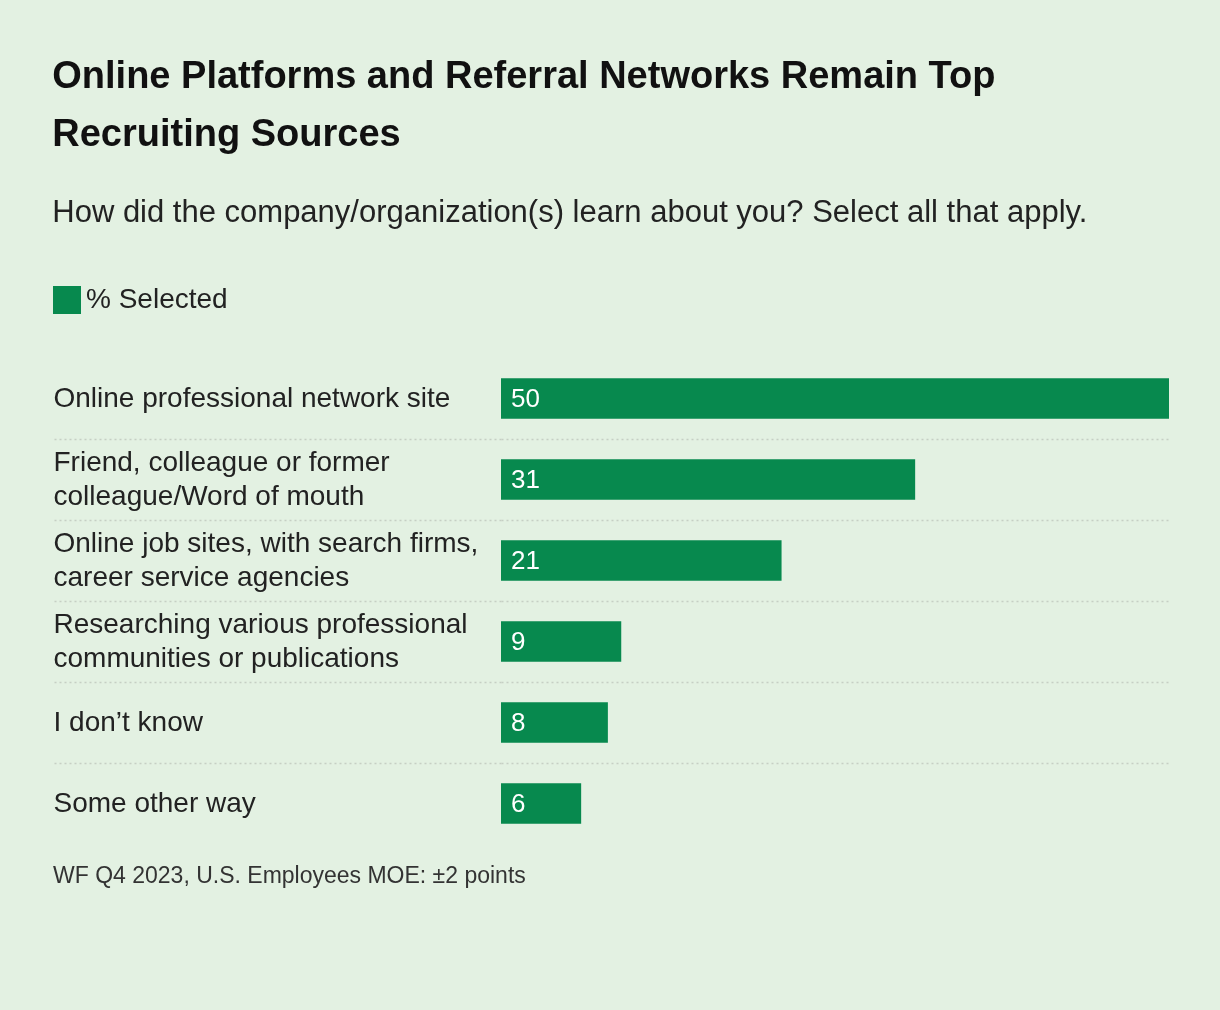  I want to click on y-tick-label: Friend, colleague or former colleague/Word of mouth, so click(221, 478).